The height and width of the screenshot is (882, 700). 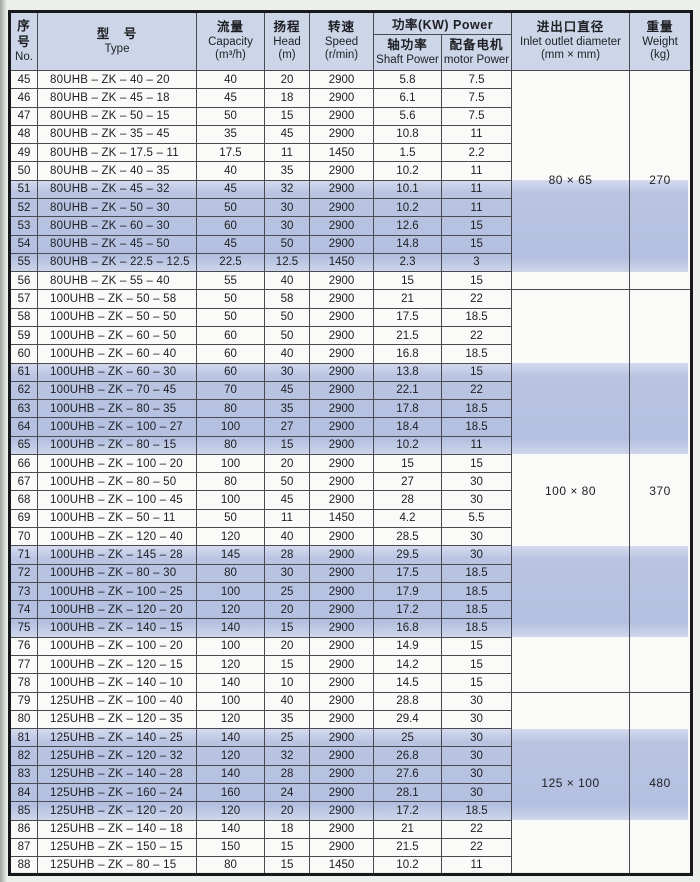 What do you see at coordinates (117, 847) in the screenshot?
I see `cell-type: 125UHB – ZK – 150 – 15` at bounding box center [117, 847].